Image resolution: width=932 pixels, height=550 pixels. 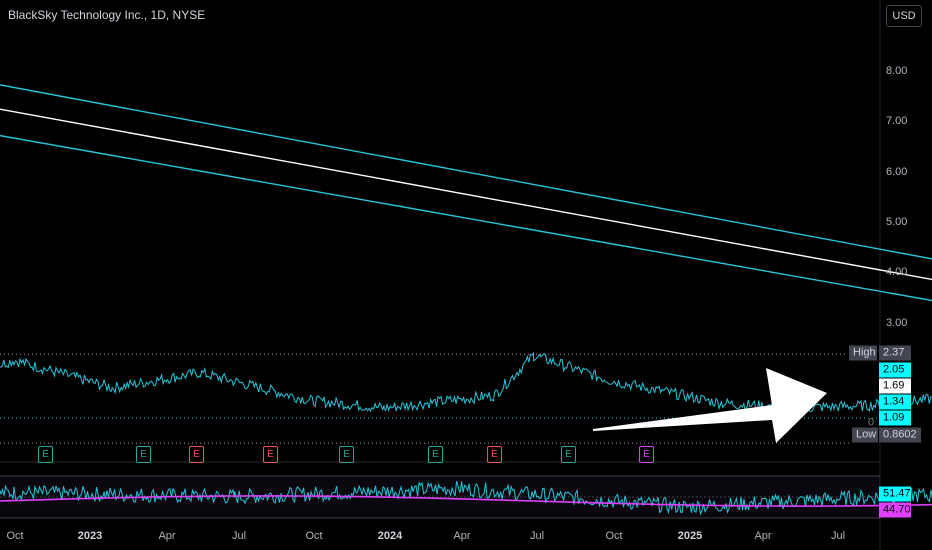 I want to click on projection-arrow, so click(x=710, y=405).